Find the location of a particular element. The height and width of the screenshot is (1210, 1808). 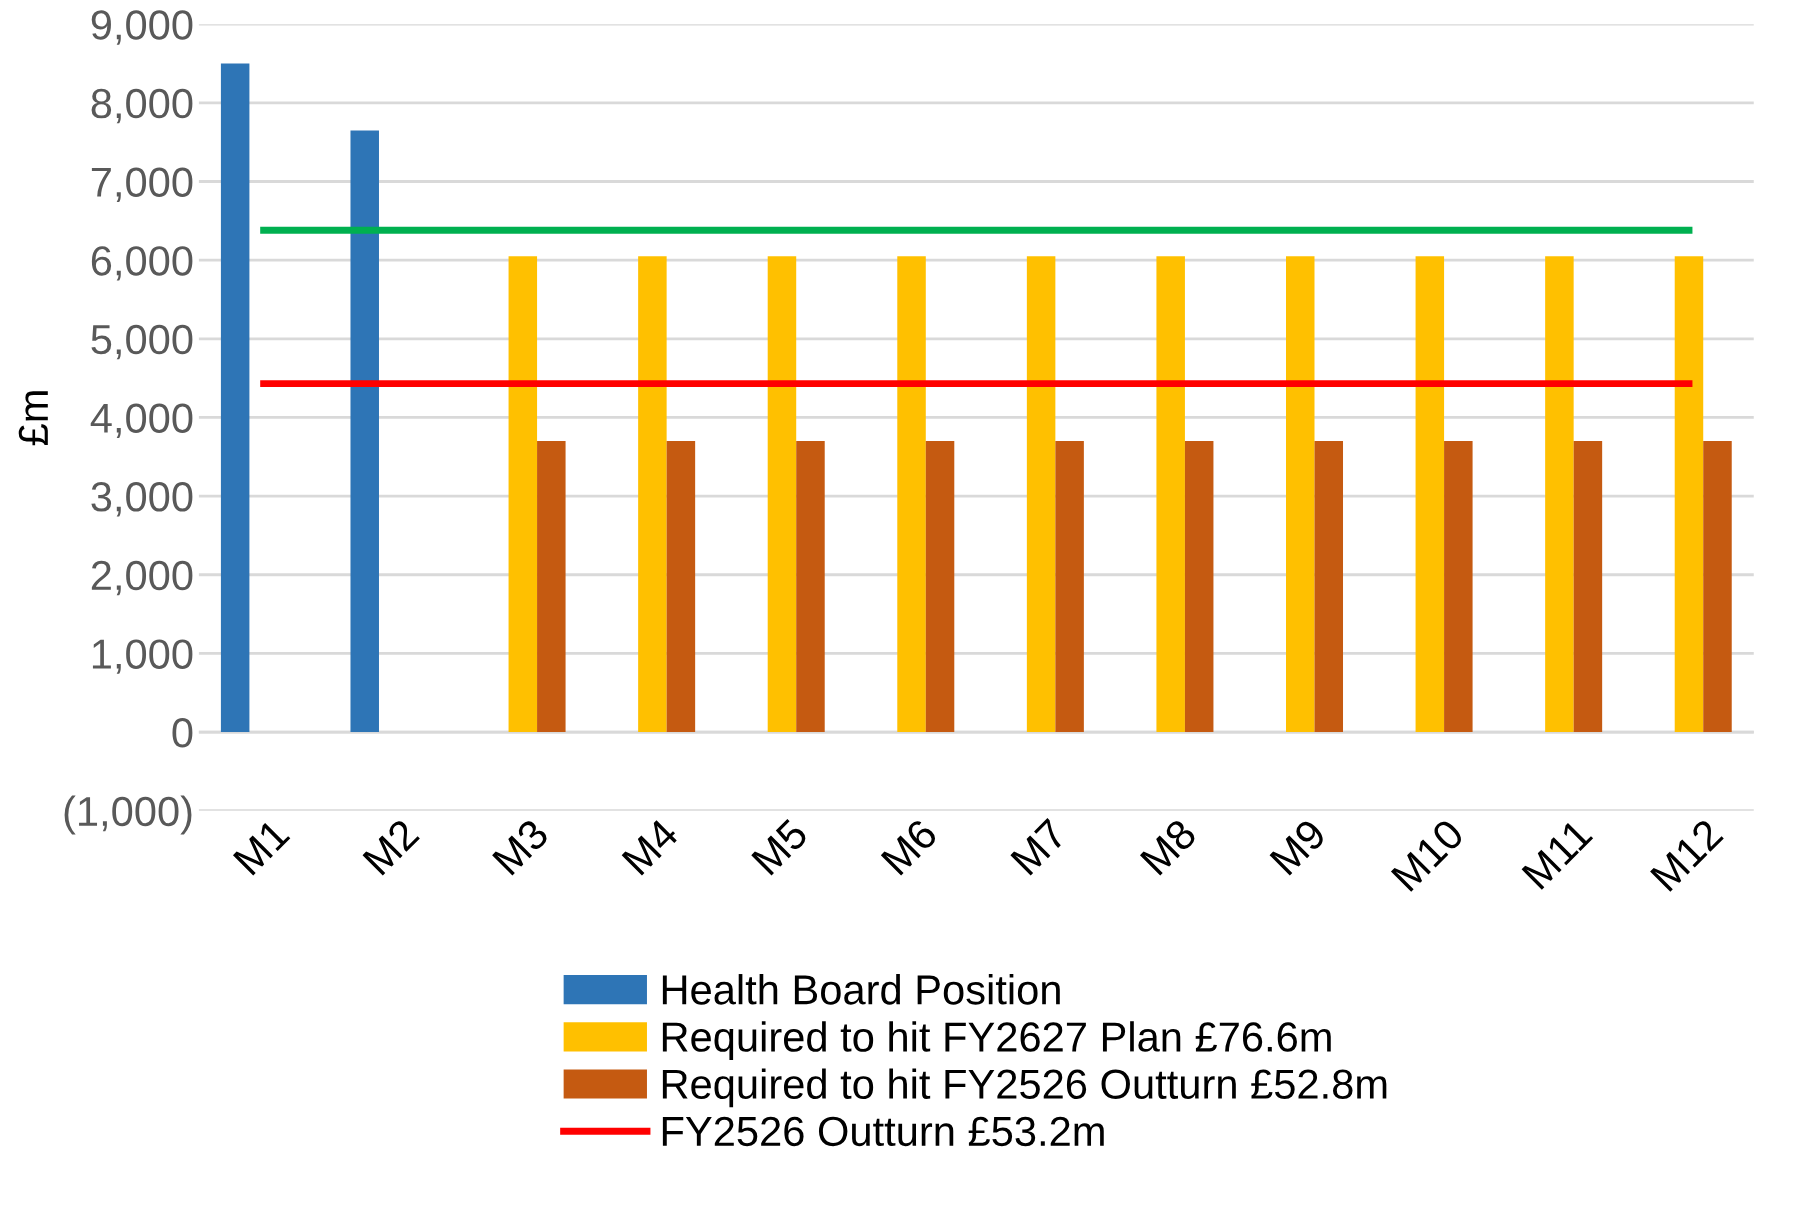

y-tick-label: 2,000 is located at coordinates (142, 578).